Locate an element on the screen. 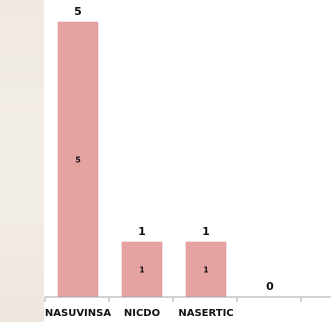 This screenshot has height=322, width=331. bar-nasuvinsa is located at coordinates (78, 159).